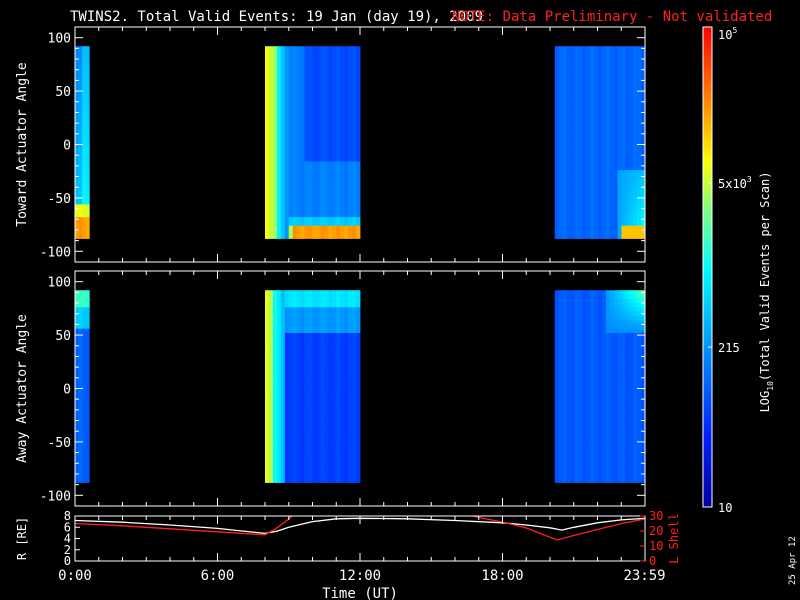 Image resolution: width=800 pixels, height=600 pixels. I want to click on right-y-tick-label: 20, so click(656, 531).